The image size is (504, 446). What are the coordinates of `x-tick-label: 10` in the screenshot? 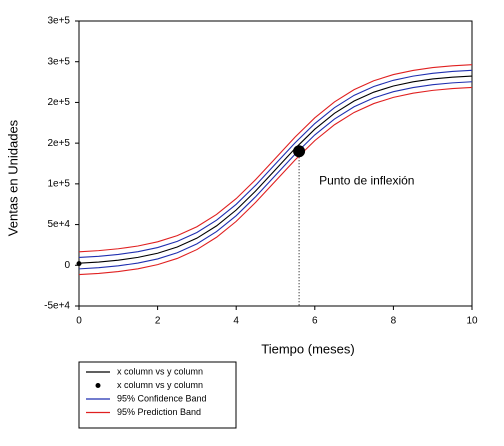 It's located at (472, 321).